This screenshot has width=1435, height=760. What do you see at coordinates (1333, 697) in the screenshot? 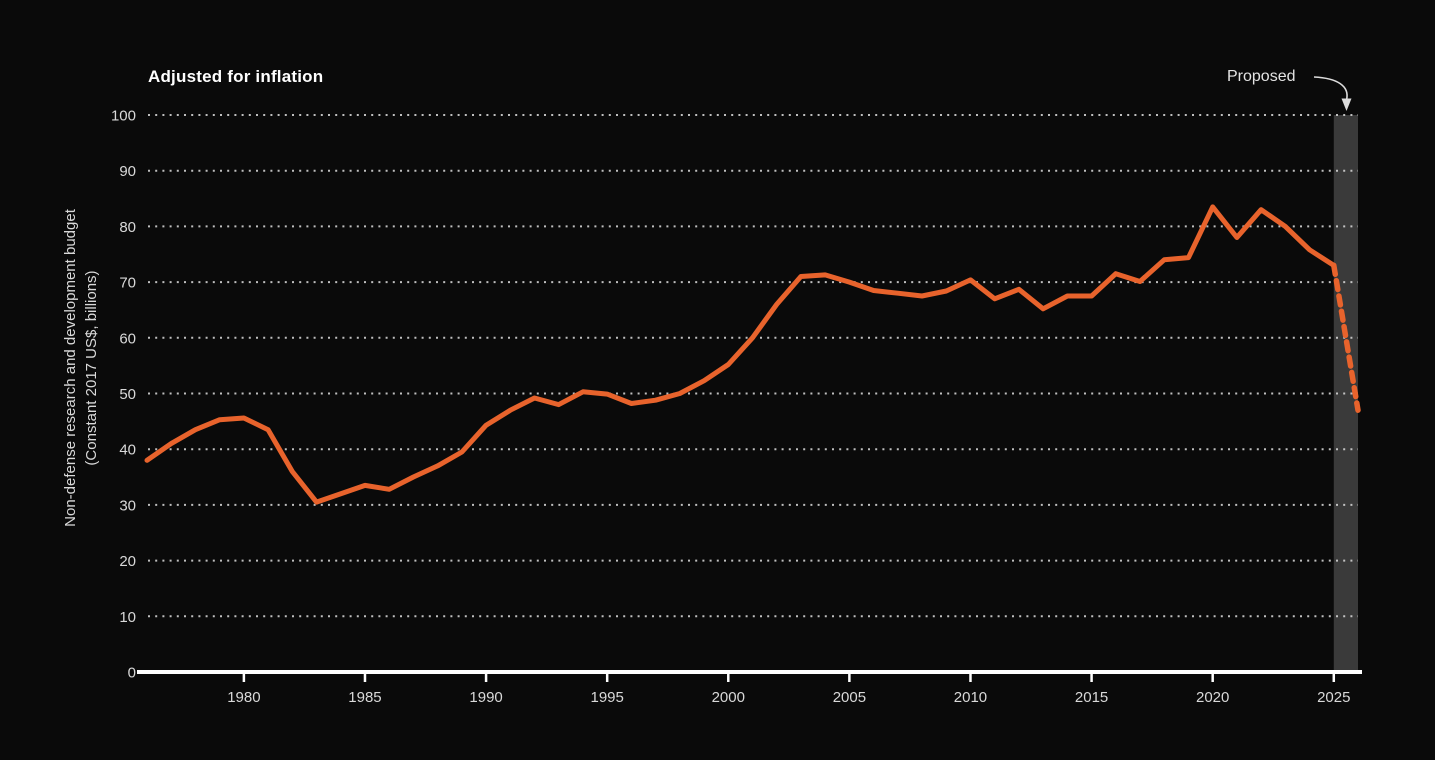
I see `x-tick-label: 2025` at bounding box center [1333, 697].